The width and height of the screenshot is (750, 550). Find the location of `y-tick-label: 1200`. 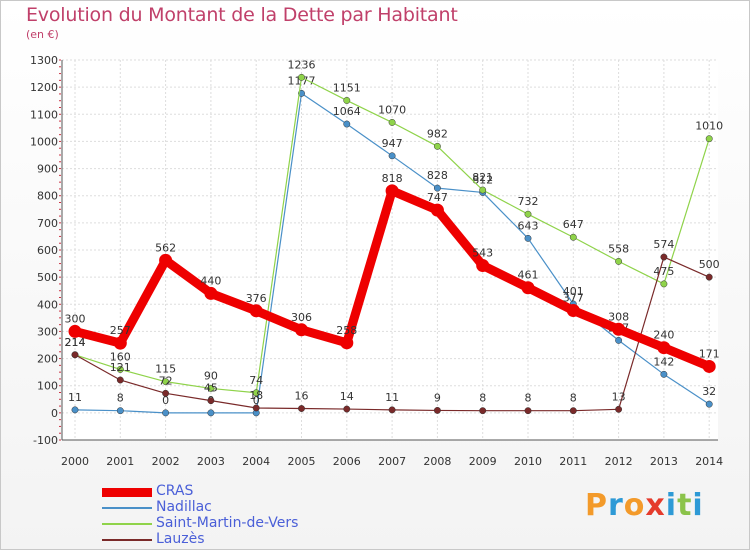

y-tick-label: 1200 is located at coordinates (44, 87).